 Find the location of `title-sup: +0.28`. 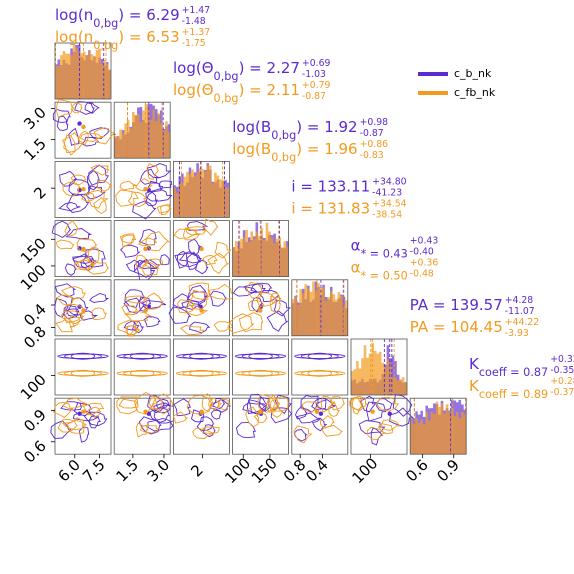

title-sup: +0.28 is located at coordinates (562, 381).